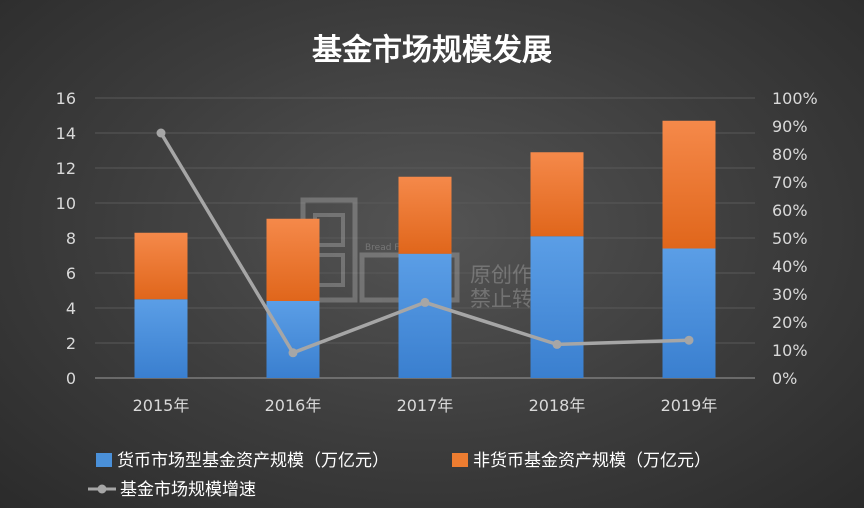 The height and width of the screenshot is (508, 864). I want to click on right-tick-label: 100%, so click(795, 98).